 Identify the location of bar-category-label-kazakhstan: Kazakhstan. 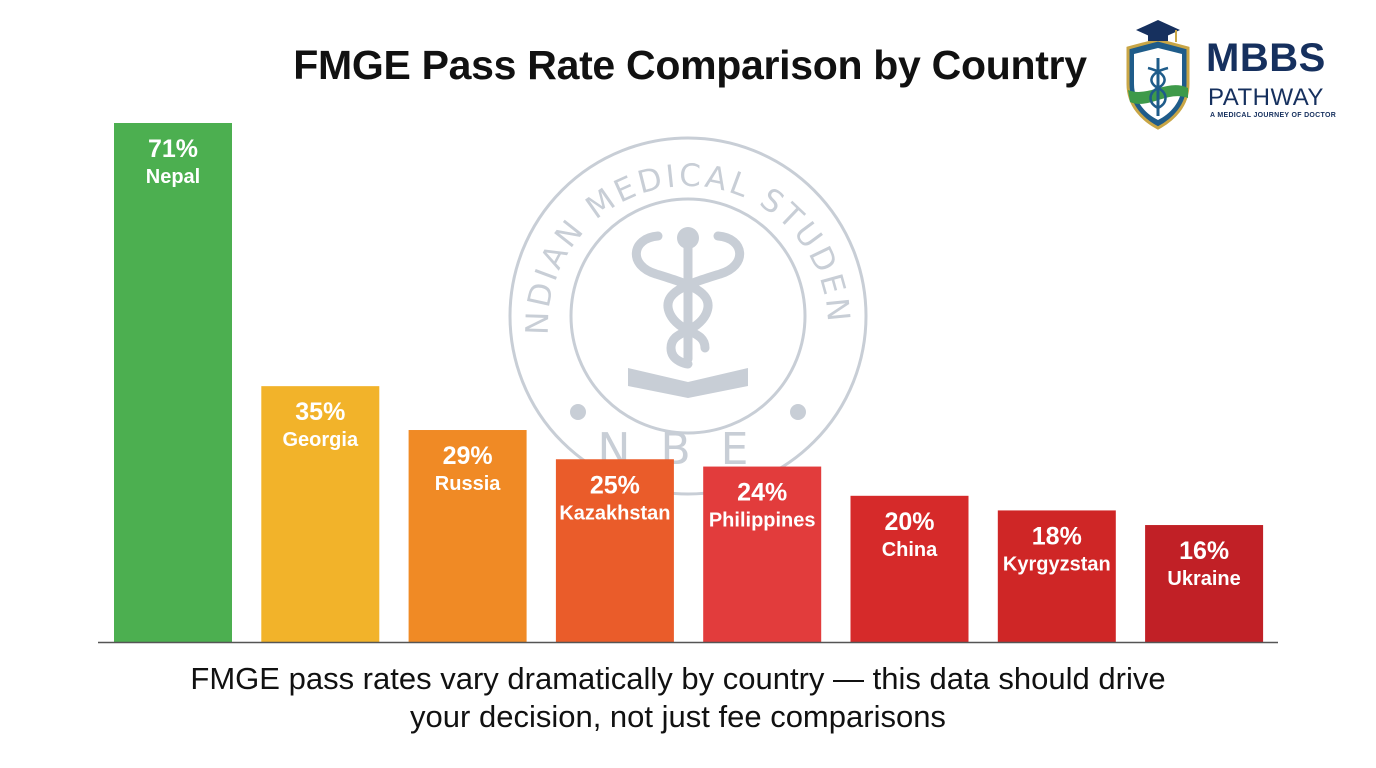
(614, 513).